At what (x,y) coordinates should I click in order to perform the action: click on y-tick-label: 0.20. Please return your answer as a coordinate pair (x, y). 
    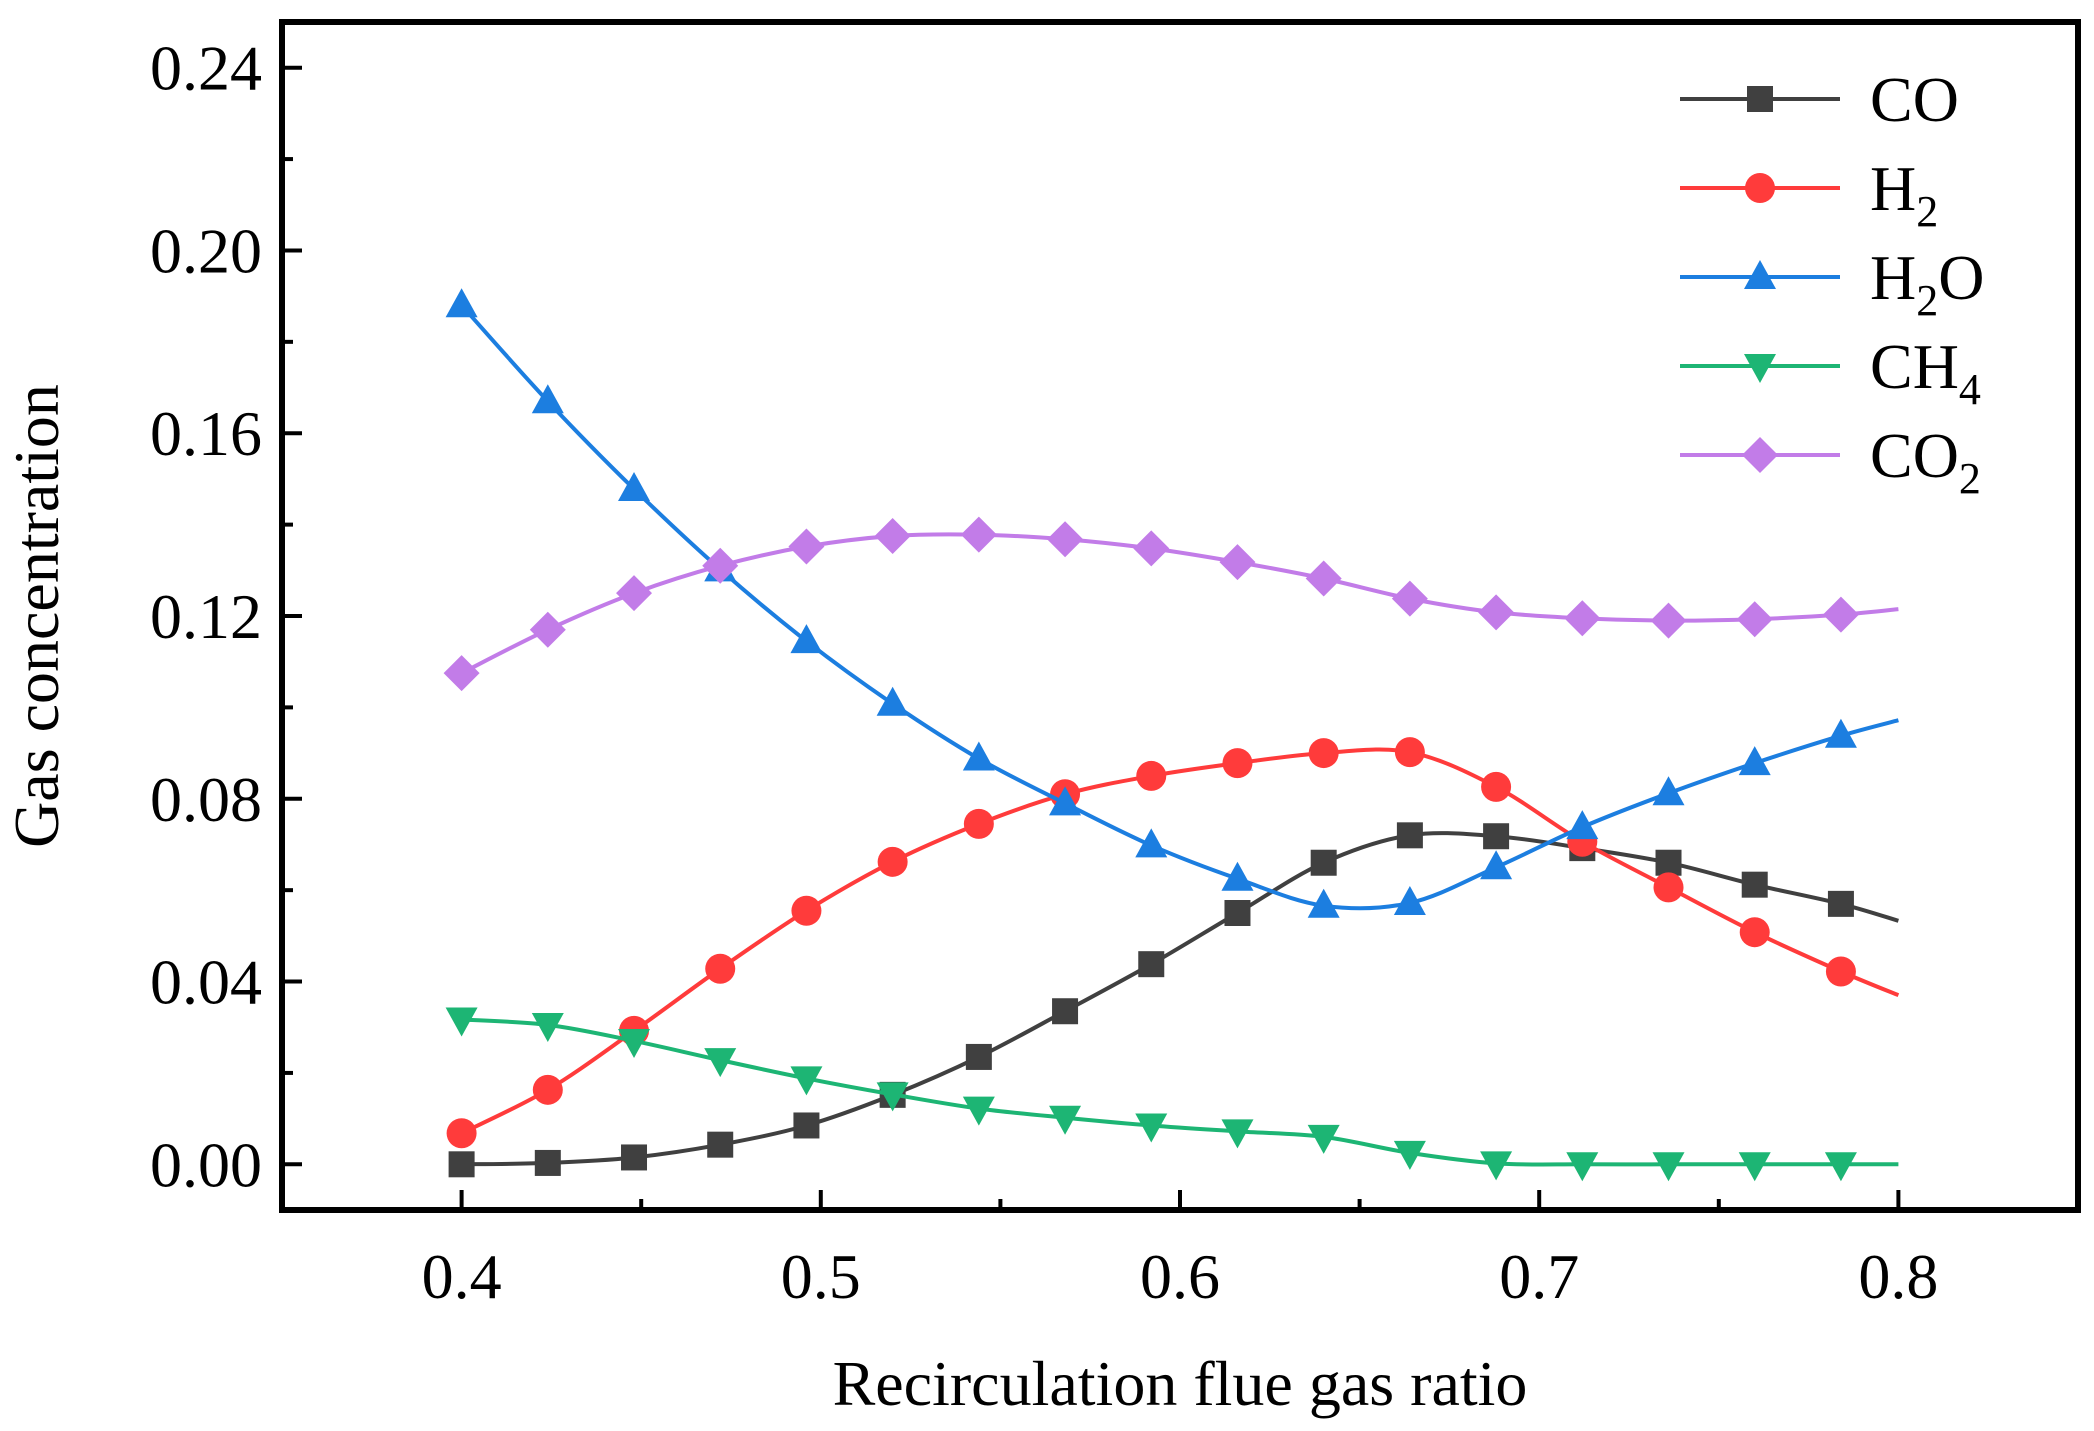
    Looking at the image, I should click on (206, 250).